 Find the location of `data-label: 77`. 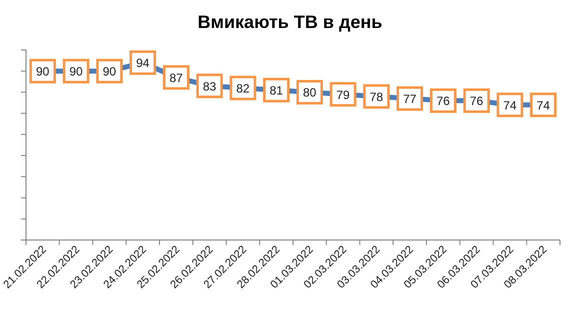

data-label: 77 is located at coordinates (410, 99).